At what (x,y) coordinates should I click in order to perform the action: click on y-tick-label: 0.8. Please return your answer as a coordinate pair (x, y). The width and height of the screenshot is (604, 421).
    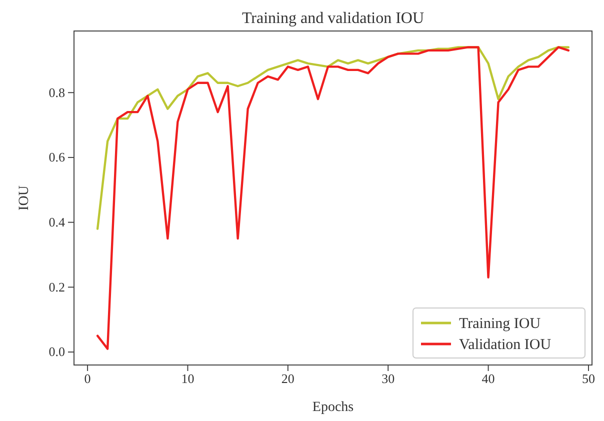
    Looking at the image, I should click on (56, 92).